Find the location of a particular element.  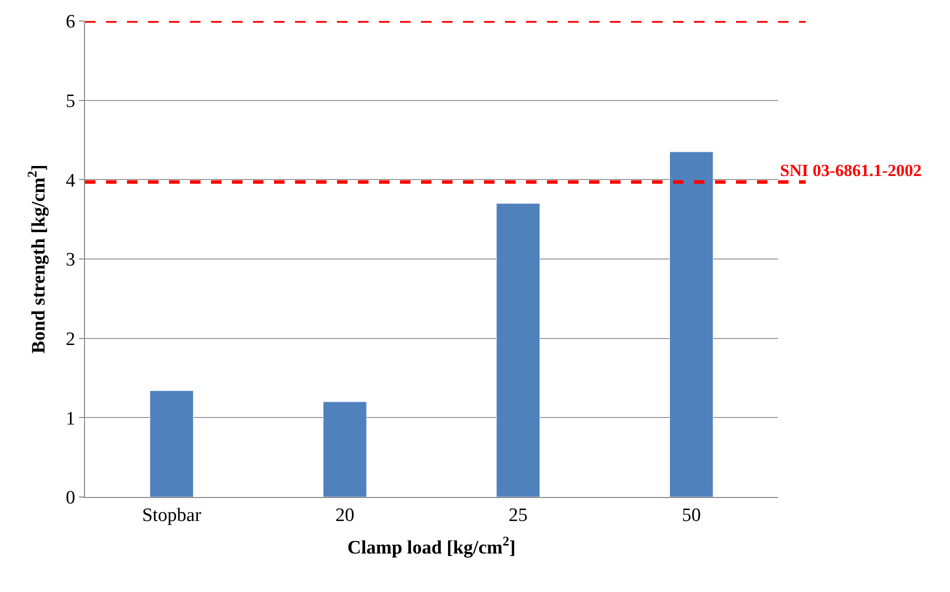

x-tick-label: 25 is located at coordinates (518, 515).